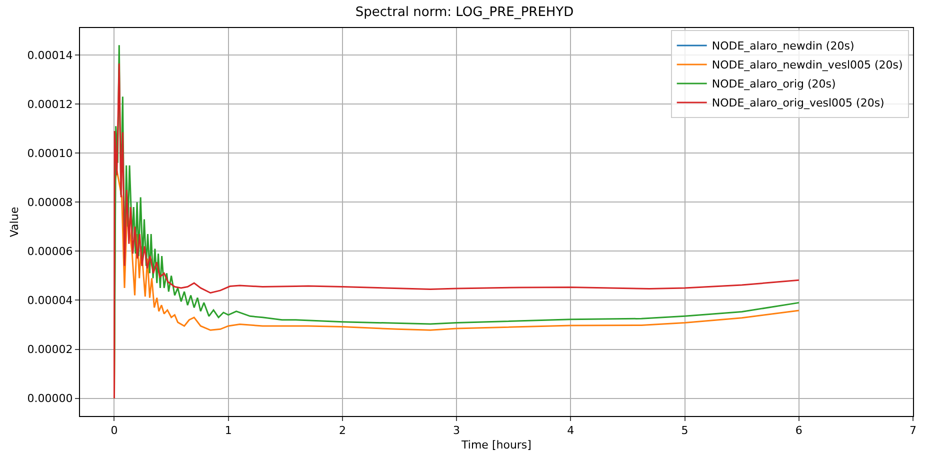 This screenshot has width=929, height=461. I want to click on x-tick-label: 4, so click(570, 431).